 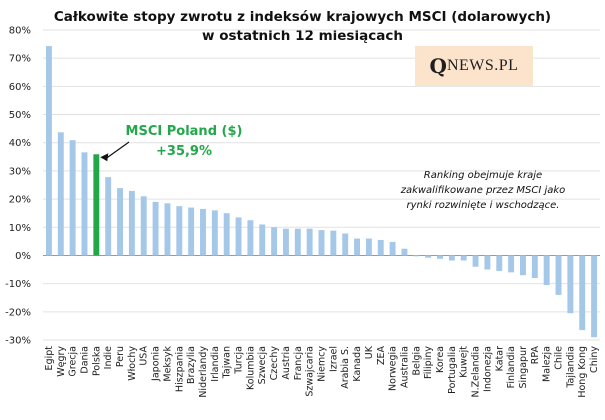 What do you see at coordinates (302, 36) in the screenshot?
I see `chart-title-line-2: w ostatnich 12 miesiącach` at bounding box center [302, 36].